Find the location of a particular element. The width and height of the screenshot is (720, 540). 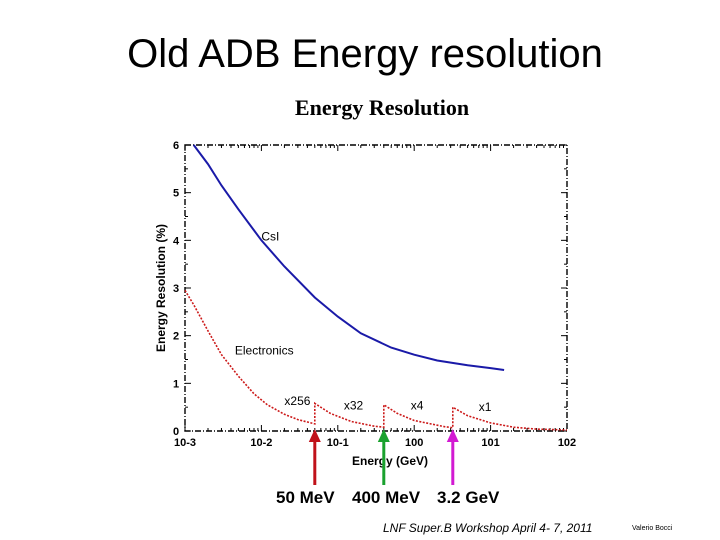

chart-title: Energy Resolution is located at coordinates (382, 107).